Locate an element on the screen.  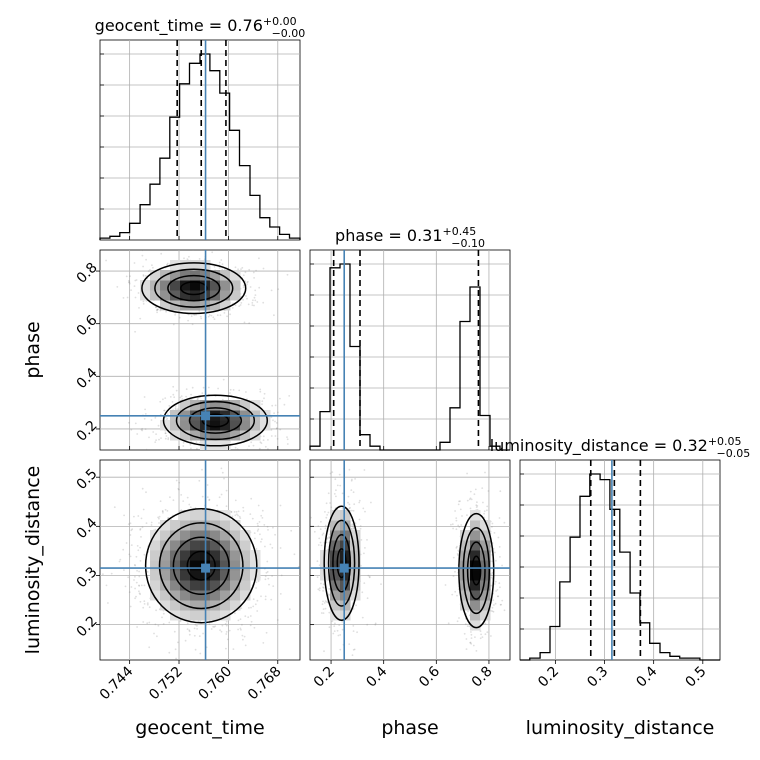
title-sup-geocent_time: +0.00 is located at coordinates (280, 21).